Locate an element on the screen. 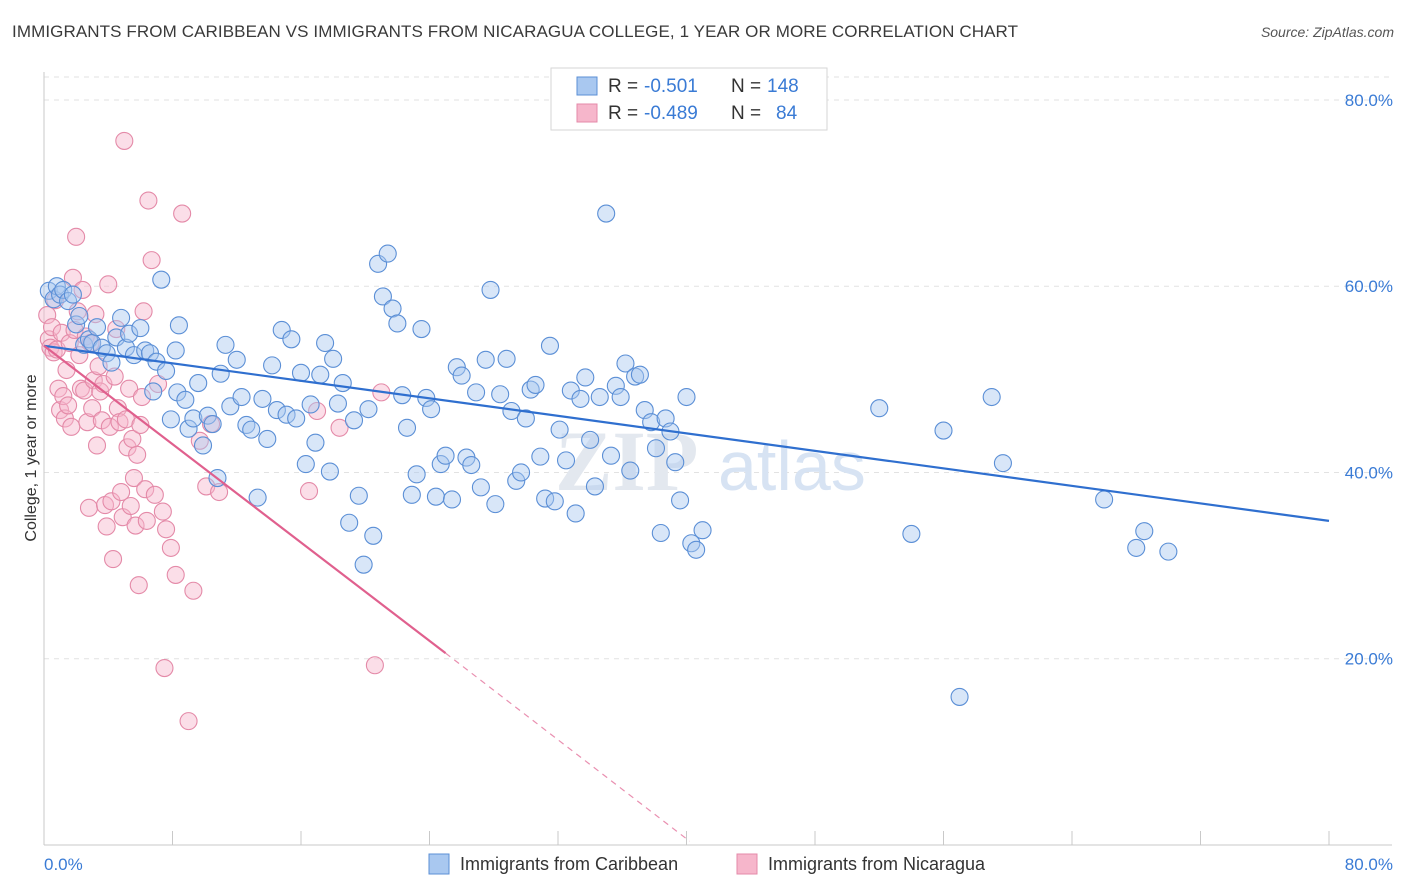 The image size is (1406, 892). bottom-legend-swatch-caribbean is located at coordinates (439, 864).